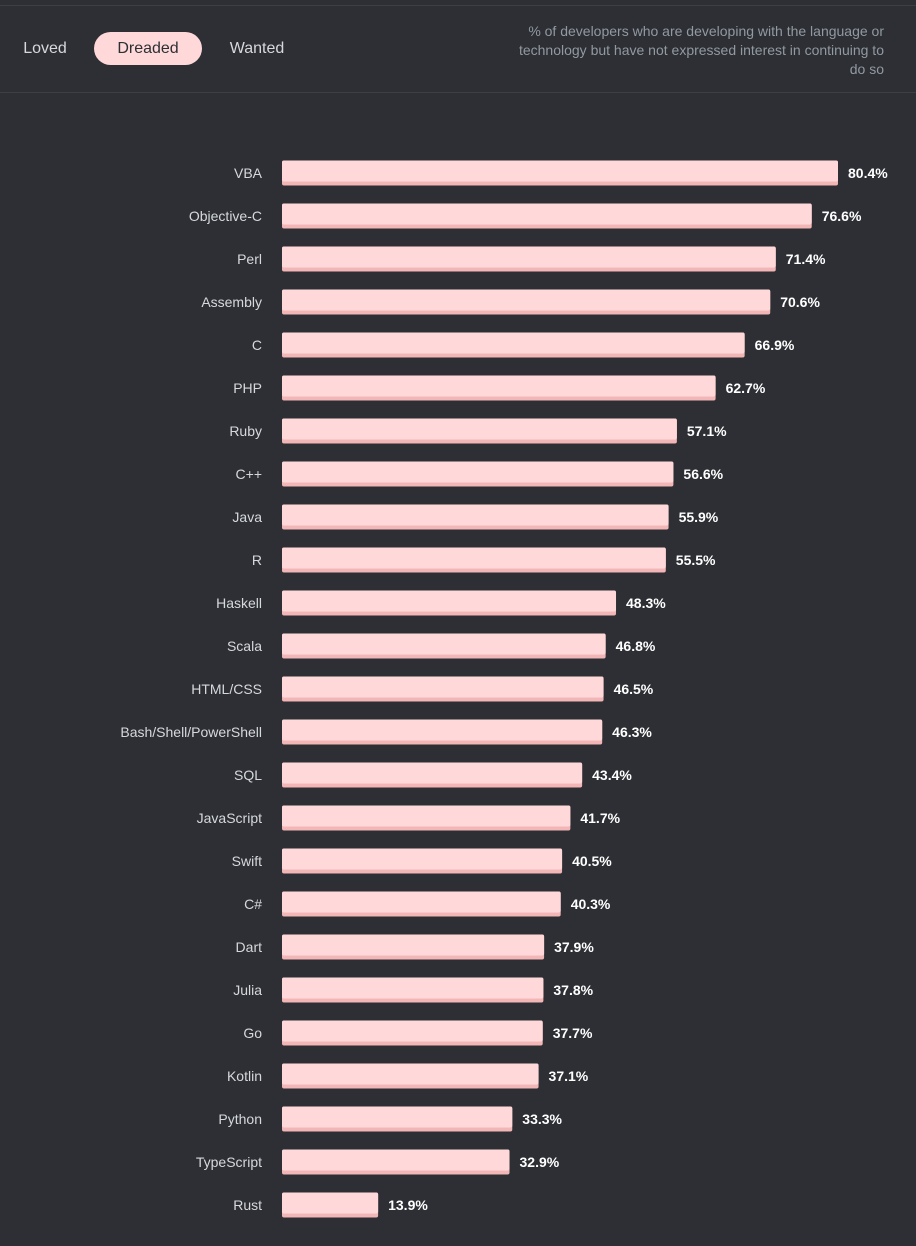  I want to click on bar-row: JavaScript 41.7%, so click(409, 818).